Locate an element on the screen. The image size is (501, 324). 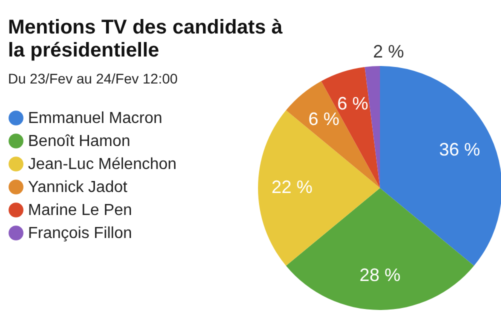
data-label: 28 % is located at coordinates (380, 275).